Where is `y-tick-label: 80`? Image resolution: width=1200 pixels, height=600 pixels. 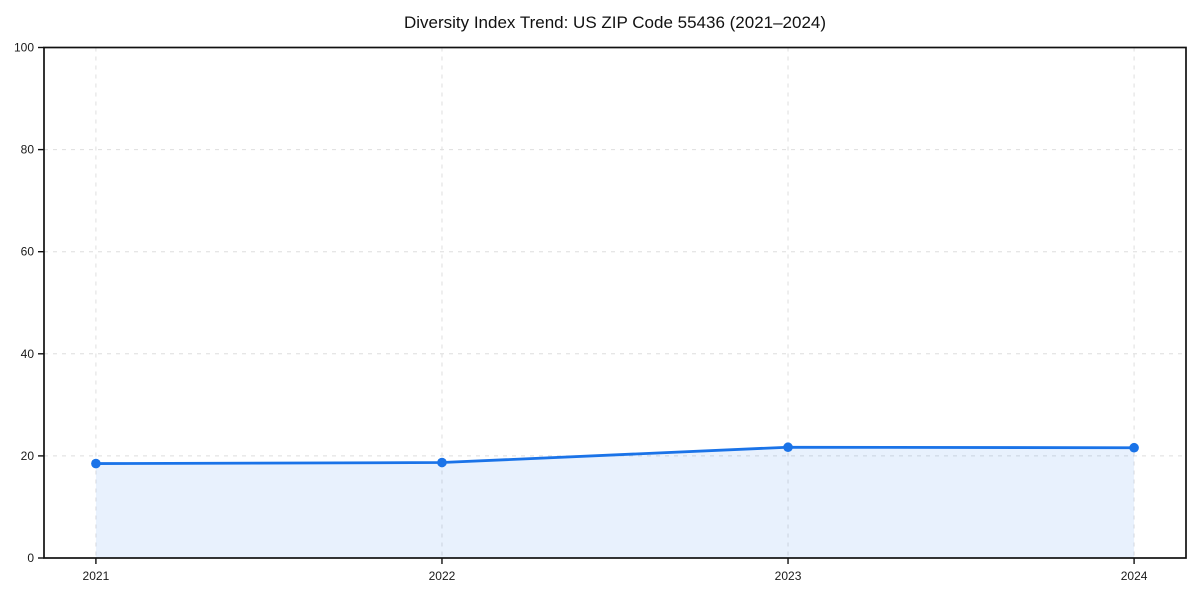
y-tick-label: 80 is located at coordinates (28, 150).